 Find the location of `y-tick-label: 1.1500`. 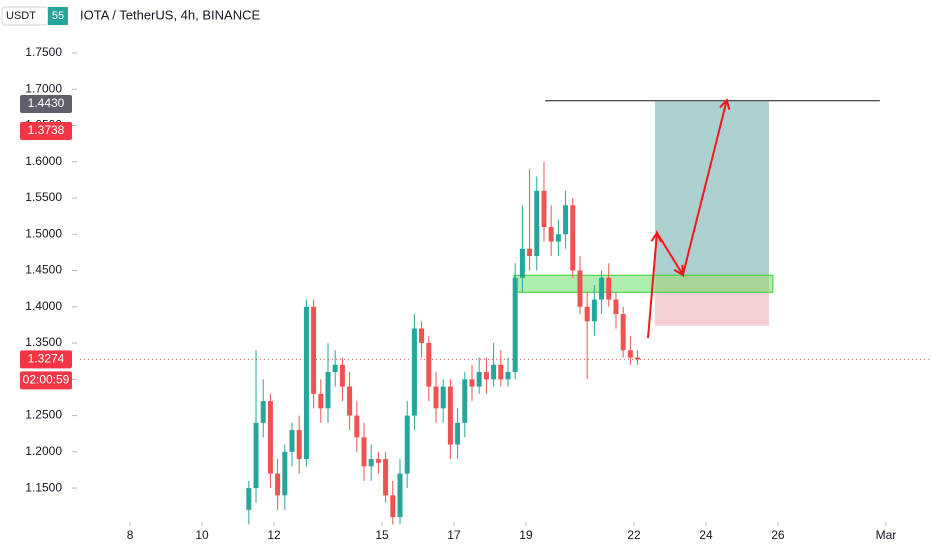

y-tick-label: 1.1500 is located at coordinates (43, 487).